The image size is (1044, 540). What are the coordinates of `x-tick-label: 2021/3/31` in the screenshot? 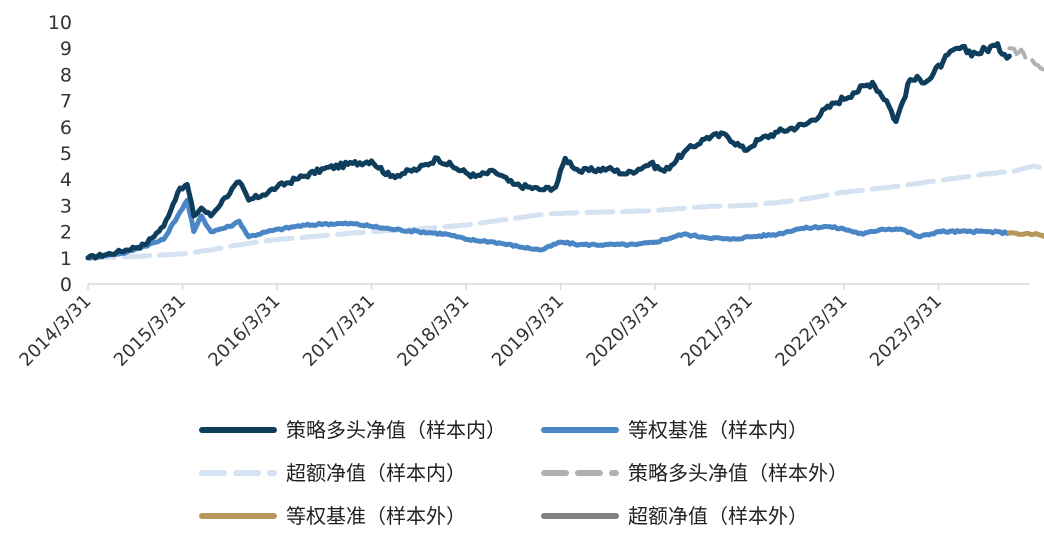 It's located at (717, 331).